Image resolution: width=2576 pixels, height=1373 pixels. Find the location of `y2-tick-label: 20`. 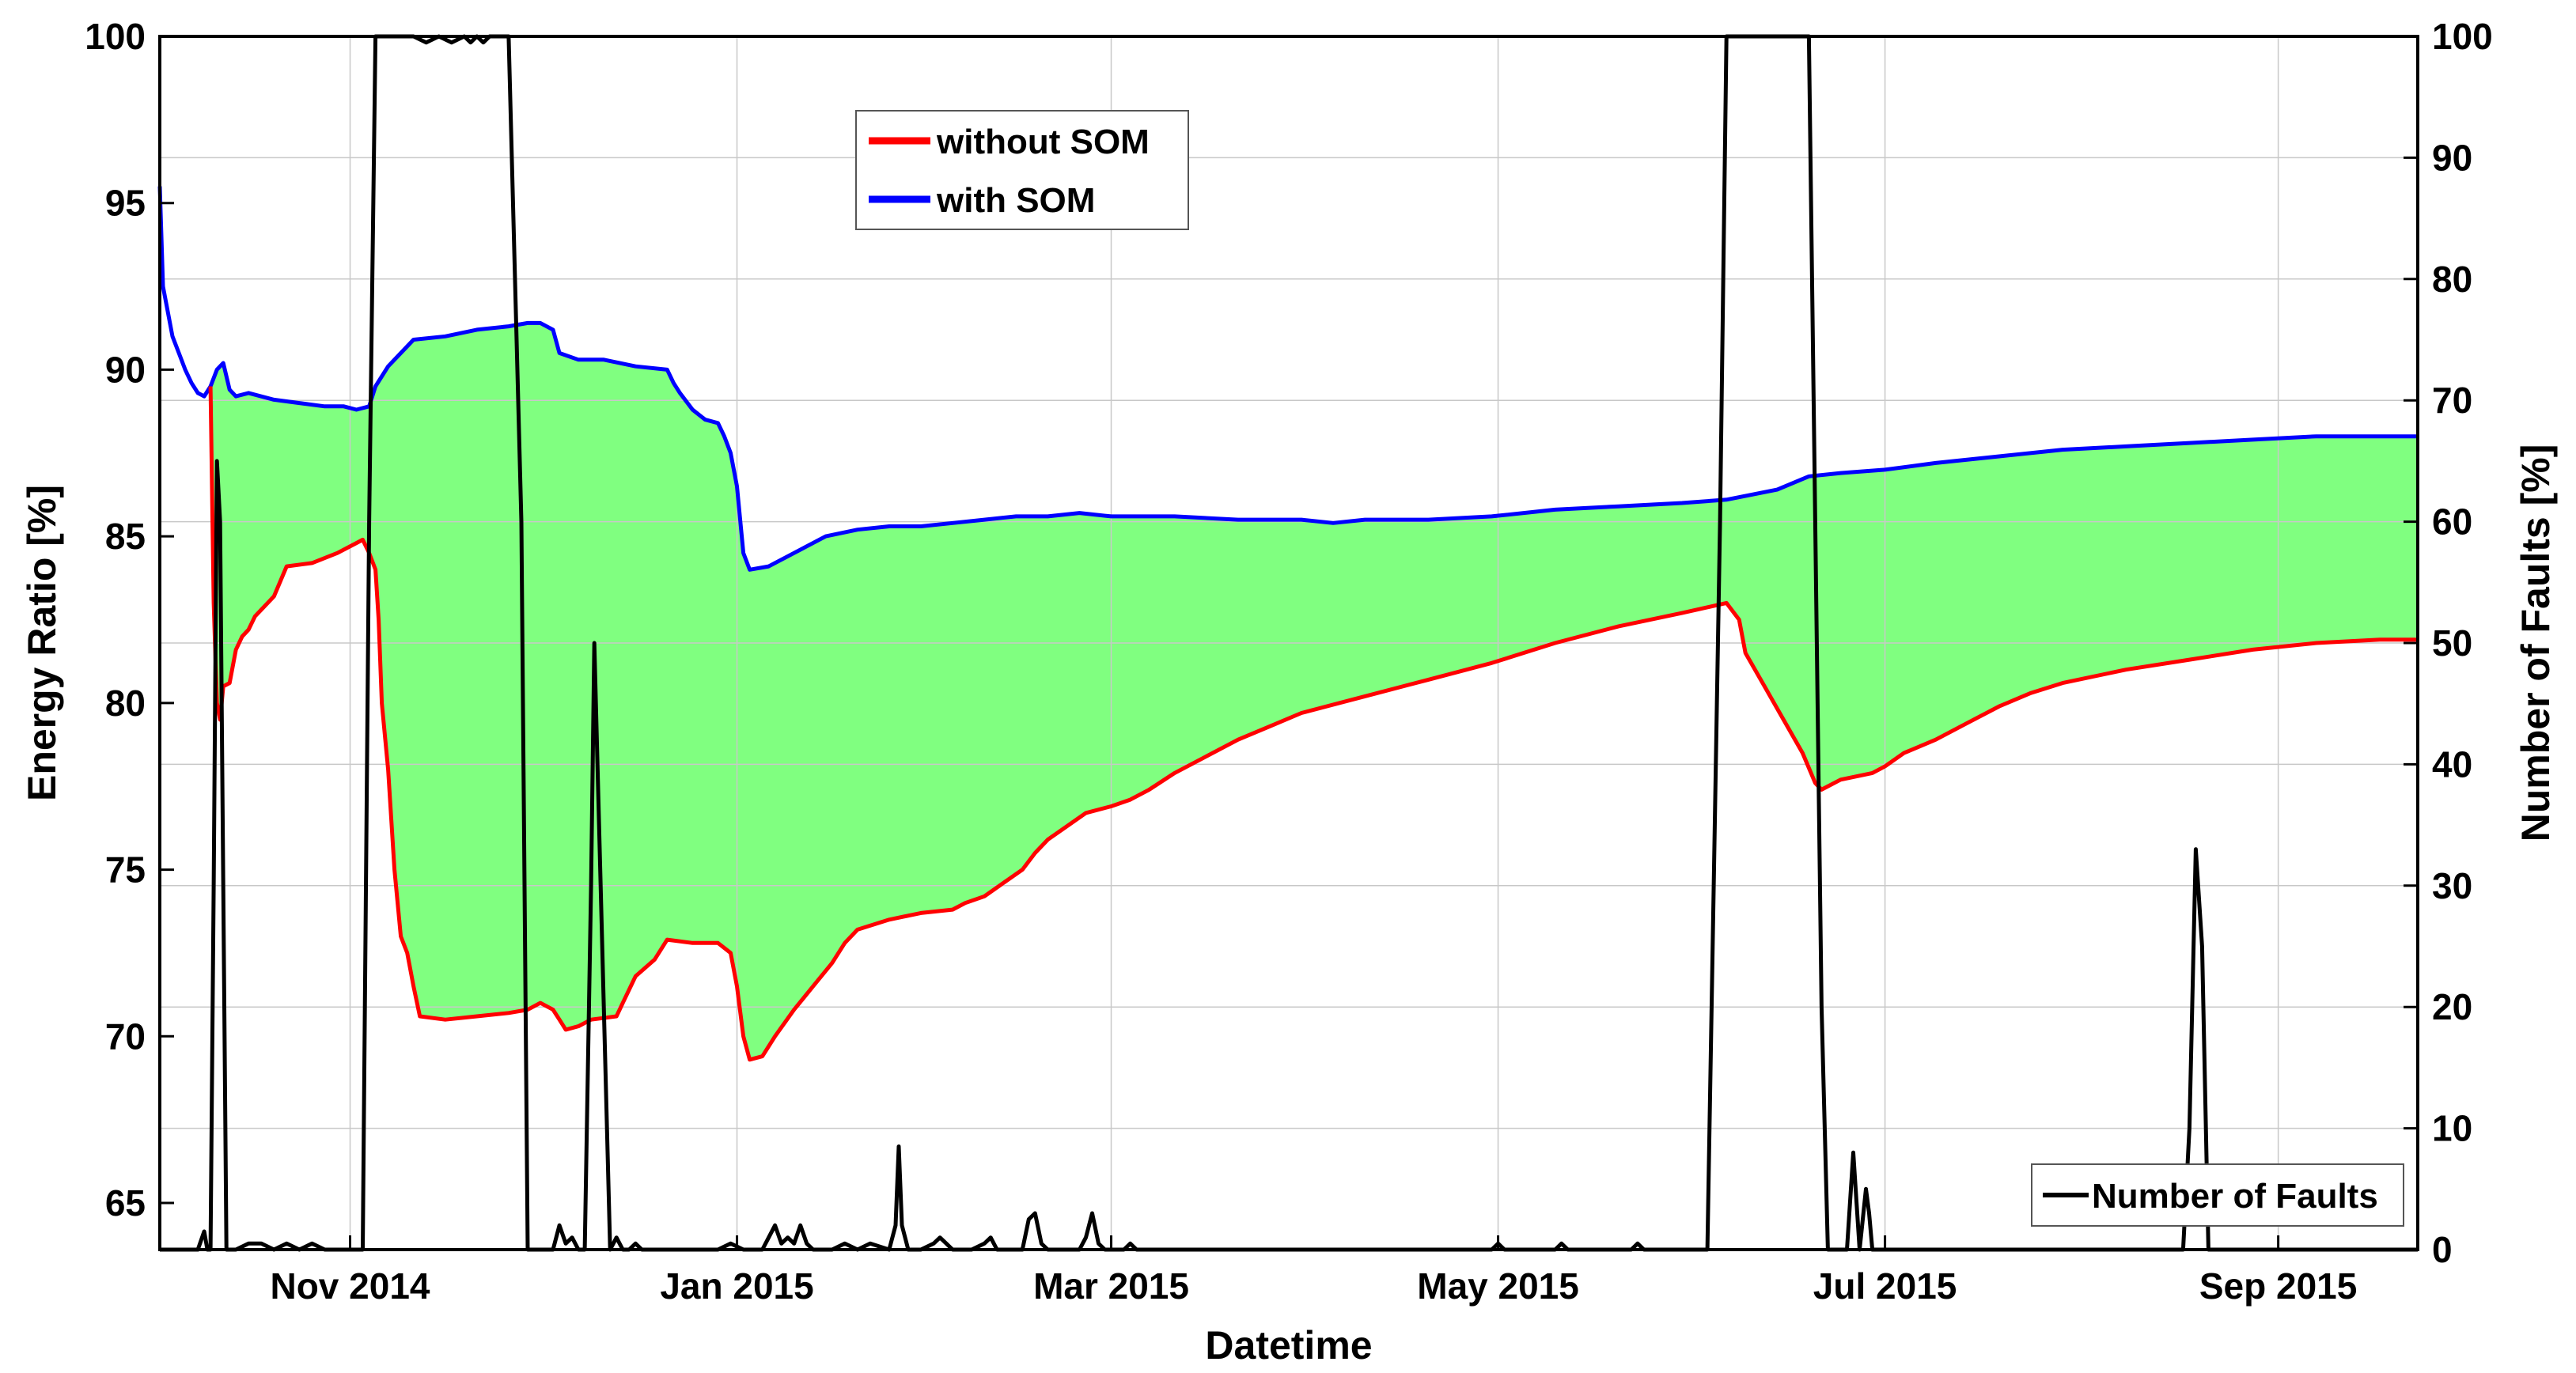

y2-tick-label: 20 is located at coordinates (2452, 1006).